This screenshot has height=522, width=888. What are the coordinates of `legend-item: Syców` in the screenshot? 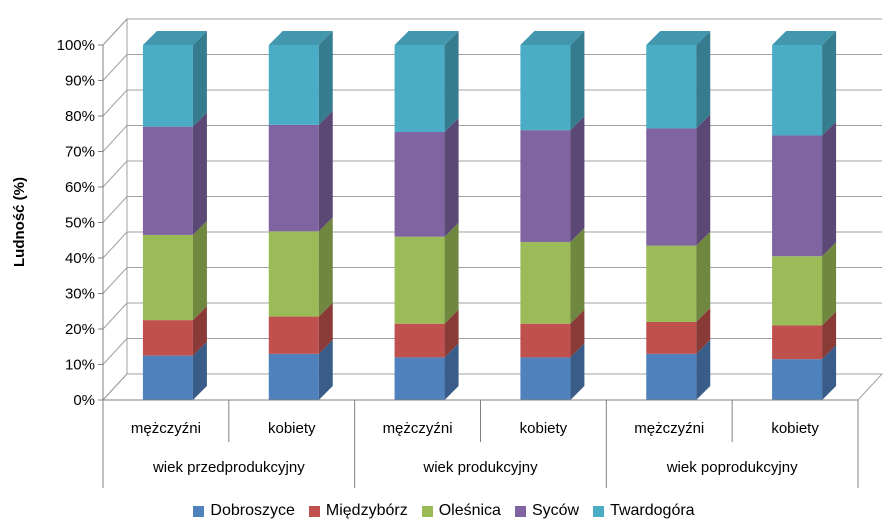 It's located at (547, 511).